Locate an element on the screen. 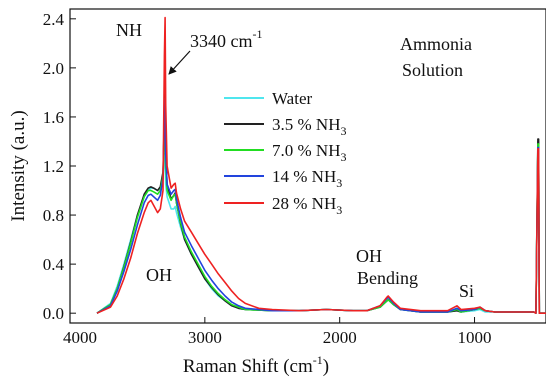 This screenshot has height=379, width=546. legend-label-7-0-nh3: 7.0 % NH3 is located at coordinates (309, 152).